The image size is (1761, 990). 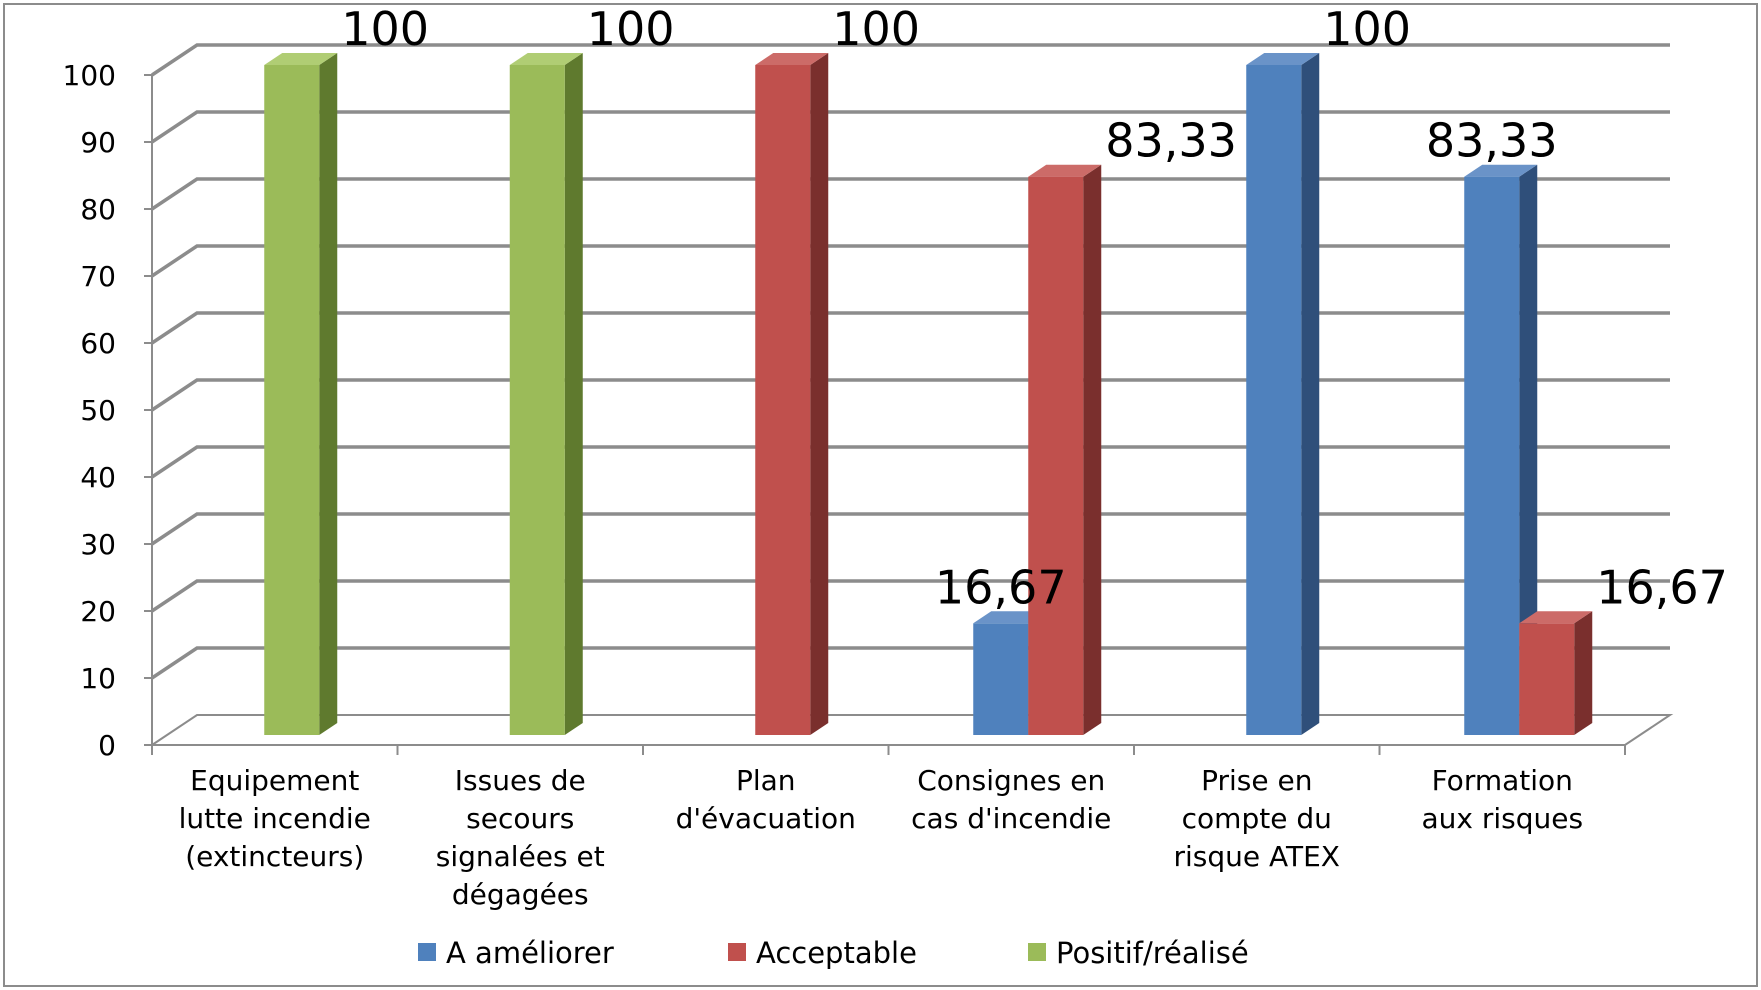 I want to click on y-tick-label: 30, so click(x=98, y=544).